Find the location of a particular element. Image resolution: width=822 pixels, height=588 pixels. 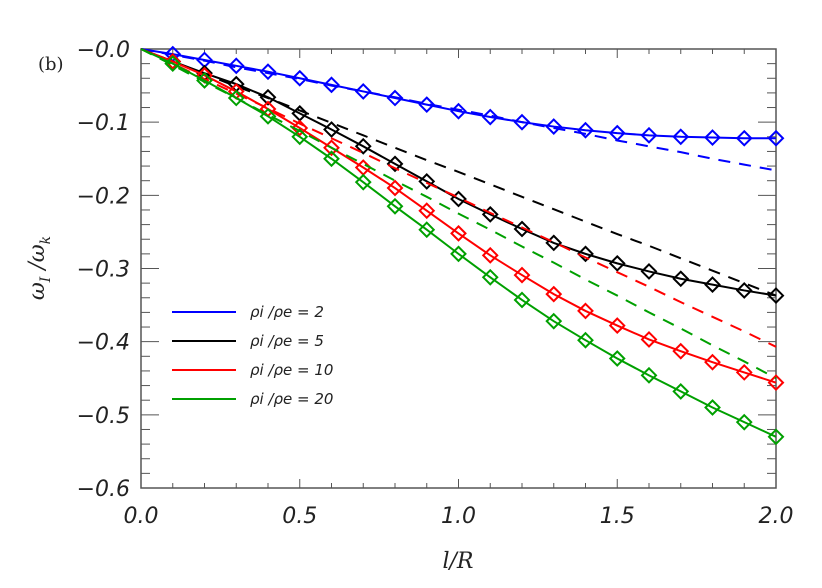

solid-line is located at coordinates (458, 94).